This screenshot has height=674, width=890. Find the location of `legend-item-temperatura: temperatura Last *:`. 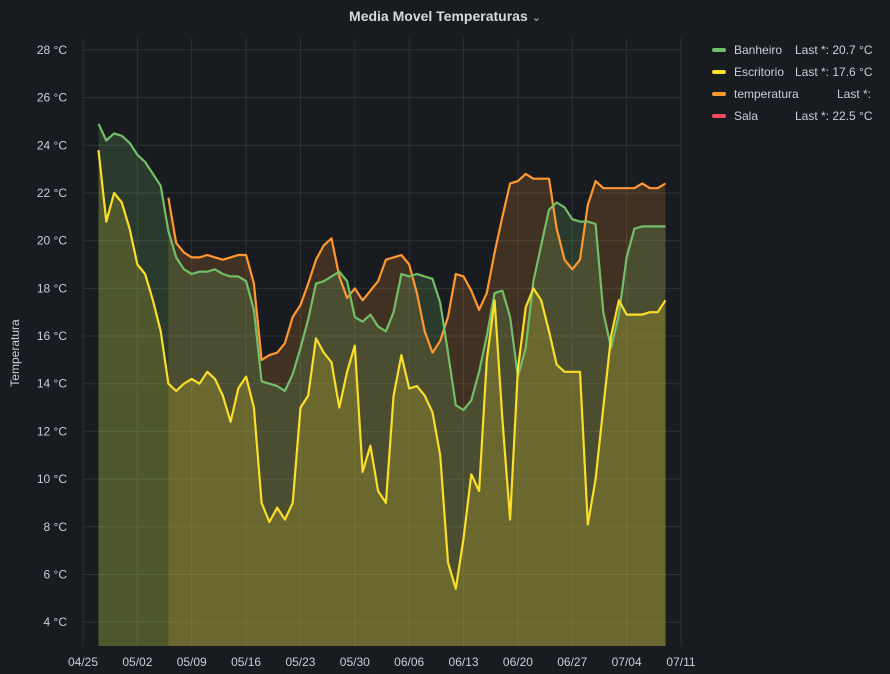

legend-item-temperatura: temperatura Last *: is located at coordinates (797, 97).